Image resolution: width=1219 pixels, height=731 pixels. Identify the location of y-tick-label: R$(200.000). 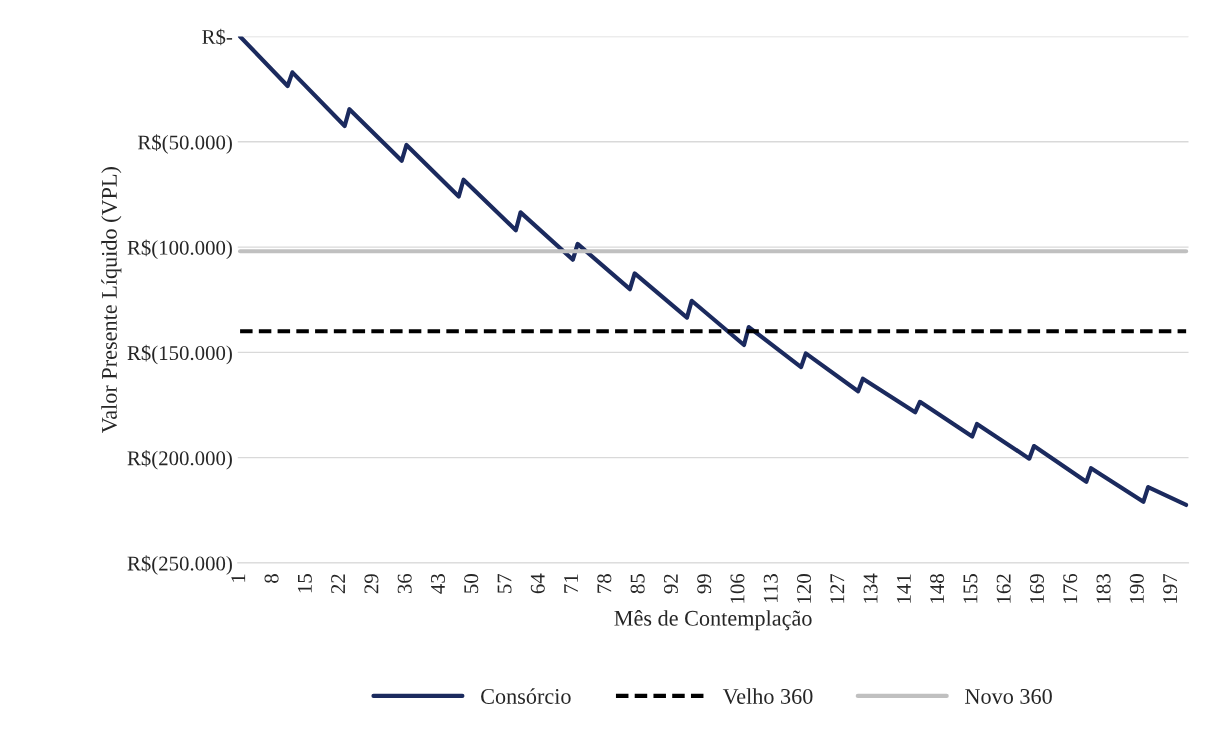
(179, 460).